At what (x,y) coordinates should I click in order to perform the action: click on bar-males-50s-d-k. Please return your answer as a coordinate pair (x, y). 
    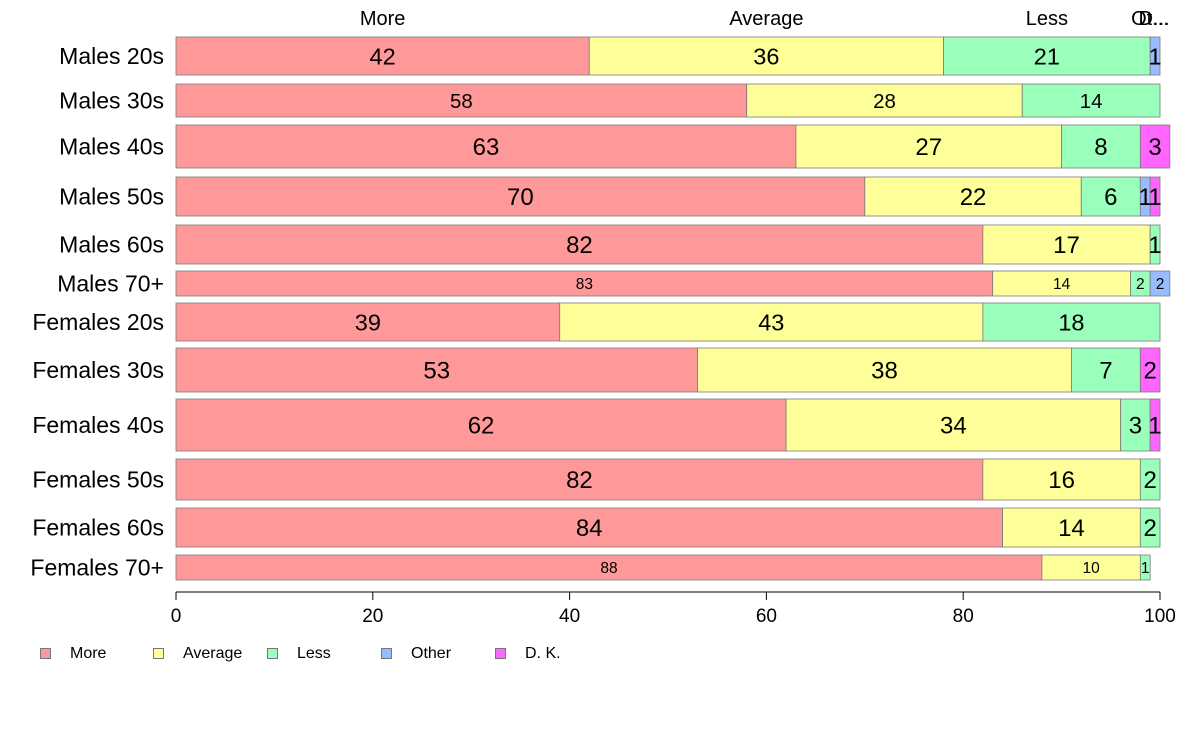
    Looking at the image, I should click on (1155, 196).